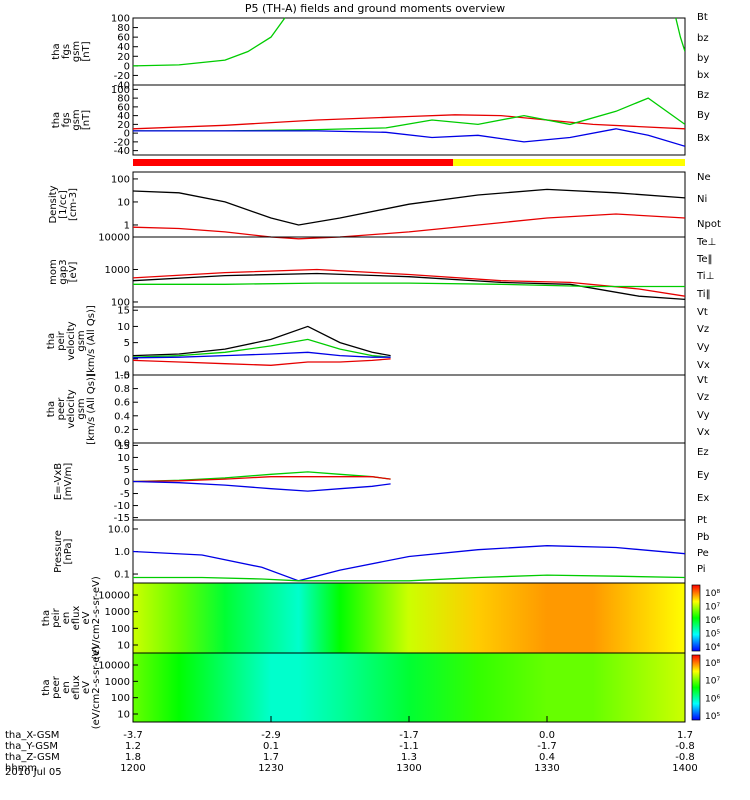 The image size is (750, 800). Describe the element at coordinates (409, 687) in the screenshot. I see `spectrogram-image` at that location.